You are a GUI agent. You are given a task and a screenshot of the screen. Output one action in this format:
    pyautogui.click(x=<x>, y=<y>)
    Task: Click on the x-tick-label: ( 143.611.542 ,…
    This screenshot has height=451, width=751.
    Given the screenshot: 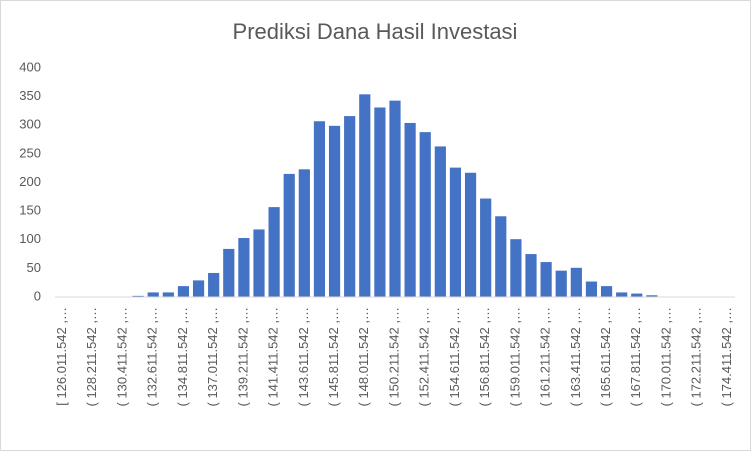 What is the action you would take?
    pyautogui.click(x=303, y=357)
    